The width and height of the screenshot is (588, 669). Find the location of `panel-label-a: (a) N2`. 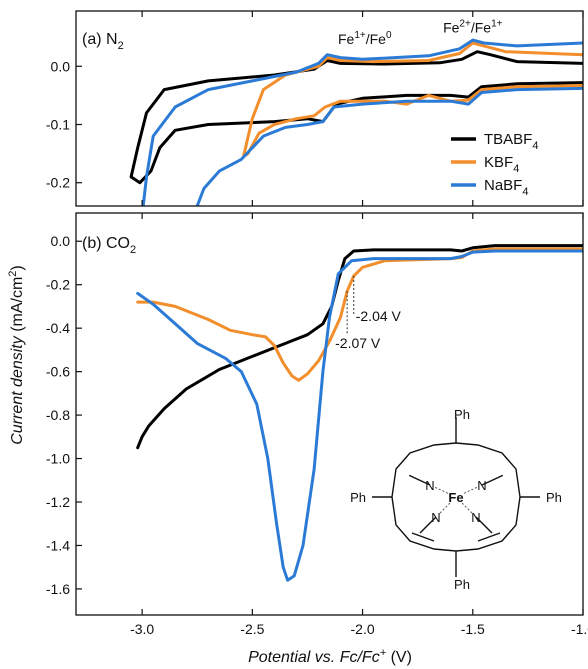

panel-label-a: (a) N2 is located at coordinates (103, 41).